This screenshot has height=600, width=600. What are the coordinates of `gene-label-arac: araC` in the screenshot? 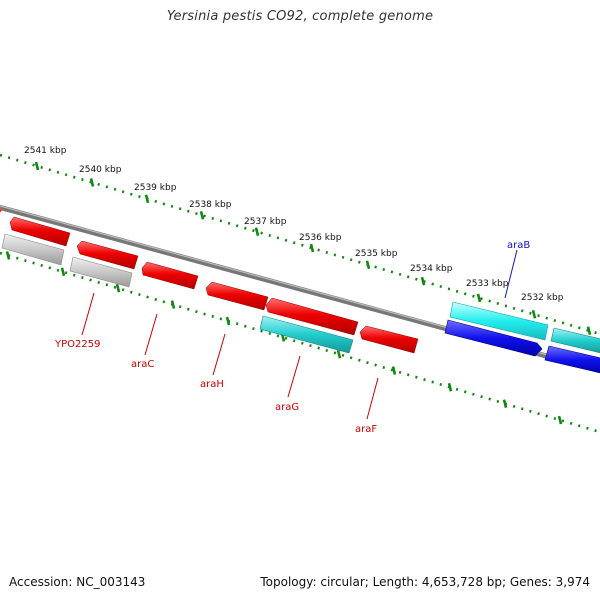 It's located at (142, 364).